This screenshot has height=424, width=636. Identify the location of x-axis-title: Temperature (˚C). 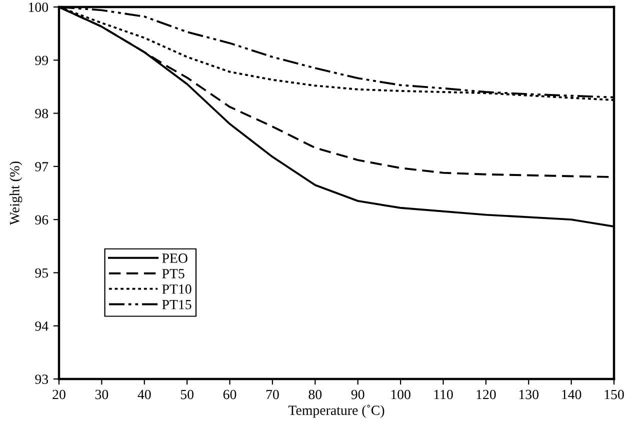
(336, 411).